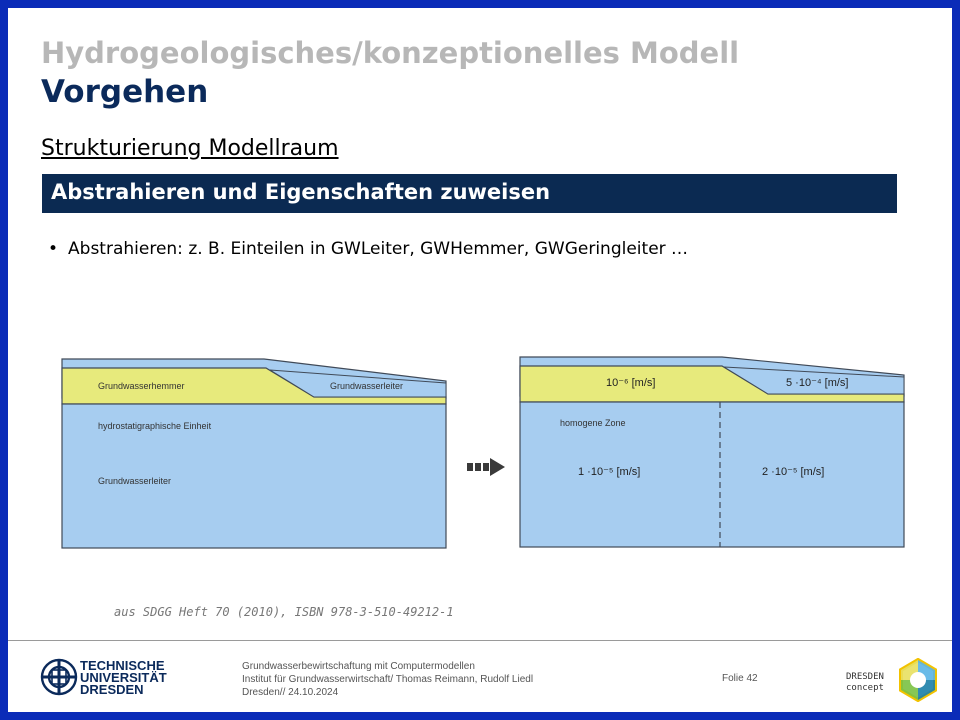  What do you see at coordinates (865, 677) in the screenshot?
I see `dd-line-1: DRESDEN` at bounding box center [865, 677].